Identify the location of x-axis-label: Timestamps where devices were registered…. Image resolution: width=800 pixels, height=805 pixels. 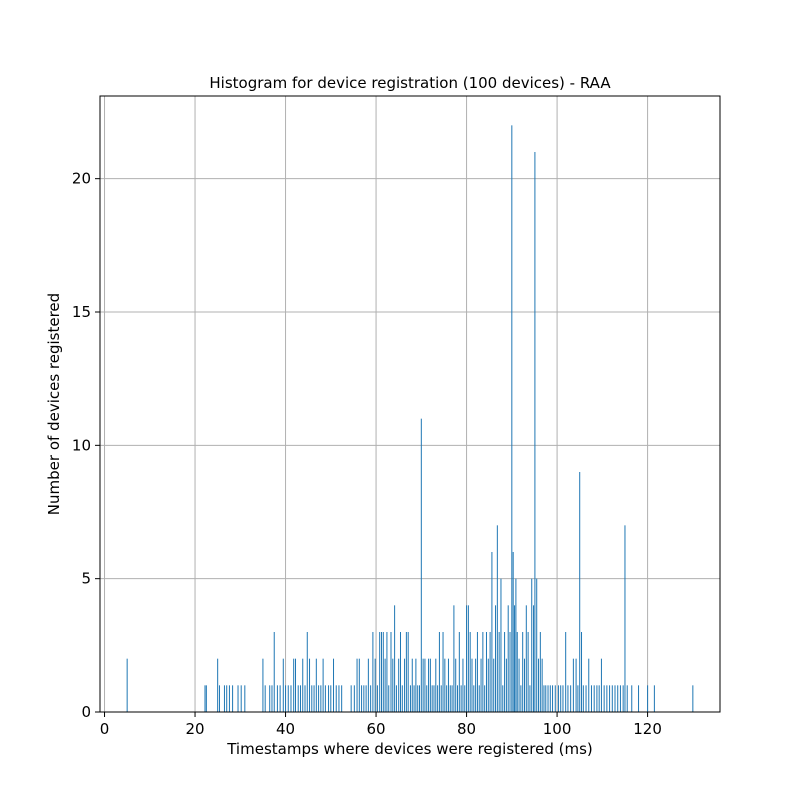
(409, 749).